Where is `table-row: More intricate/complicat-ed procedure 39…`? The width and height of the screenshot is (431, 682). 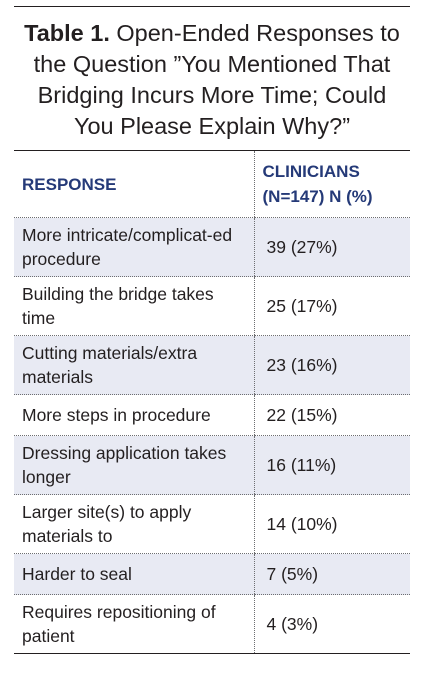
table-row: More intricate/complicat-ed procedure 39… is located at coordinates (212, 247).